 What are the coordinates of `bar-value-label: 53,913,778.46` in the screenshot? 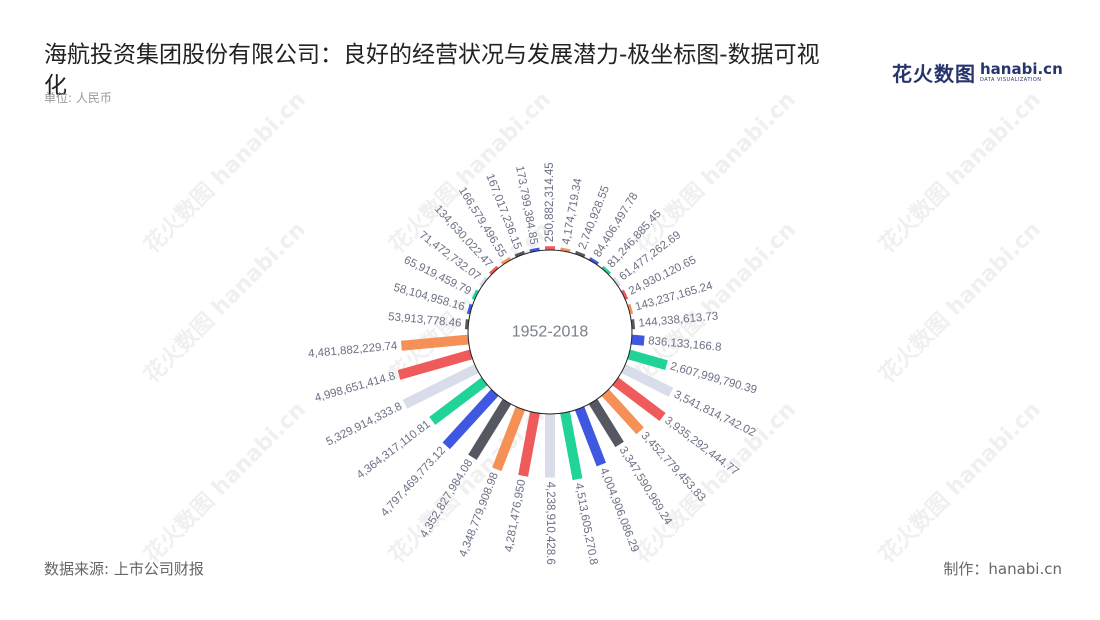 It's located at (425, 320).